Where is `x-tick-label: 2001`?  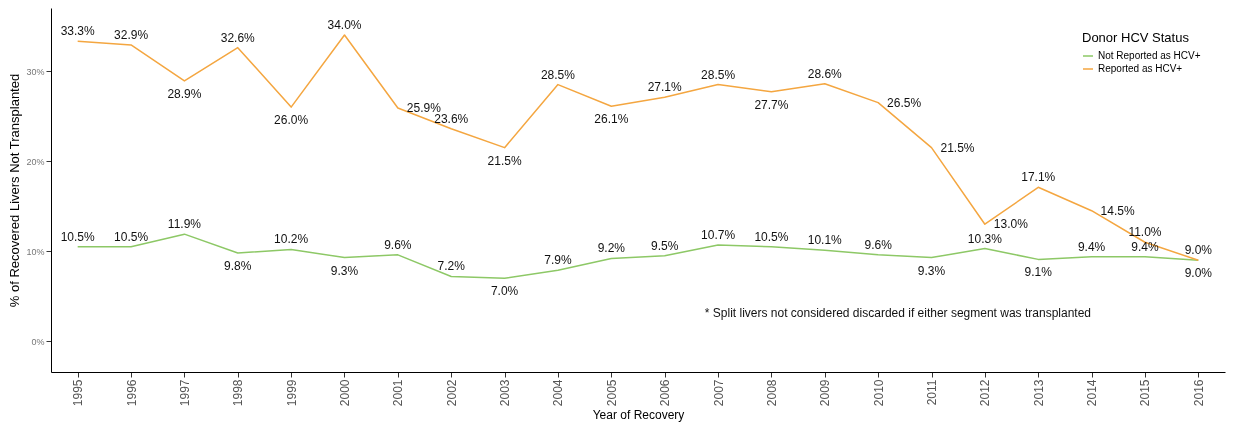 x-tick-label: 2001 is located at coordinates (398, 393).